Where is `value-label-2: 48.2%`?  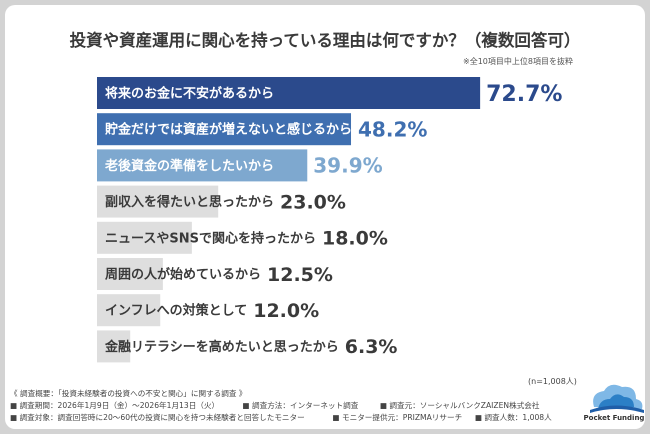
value-label-2: 48.2% is located at coordinates (392, 129).